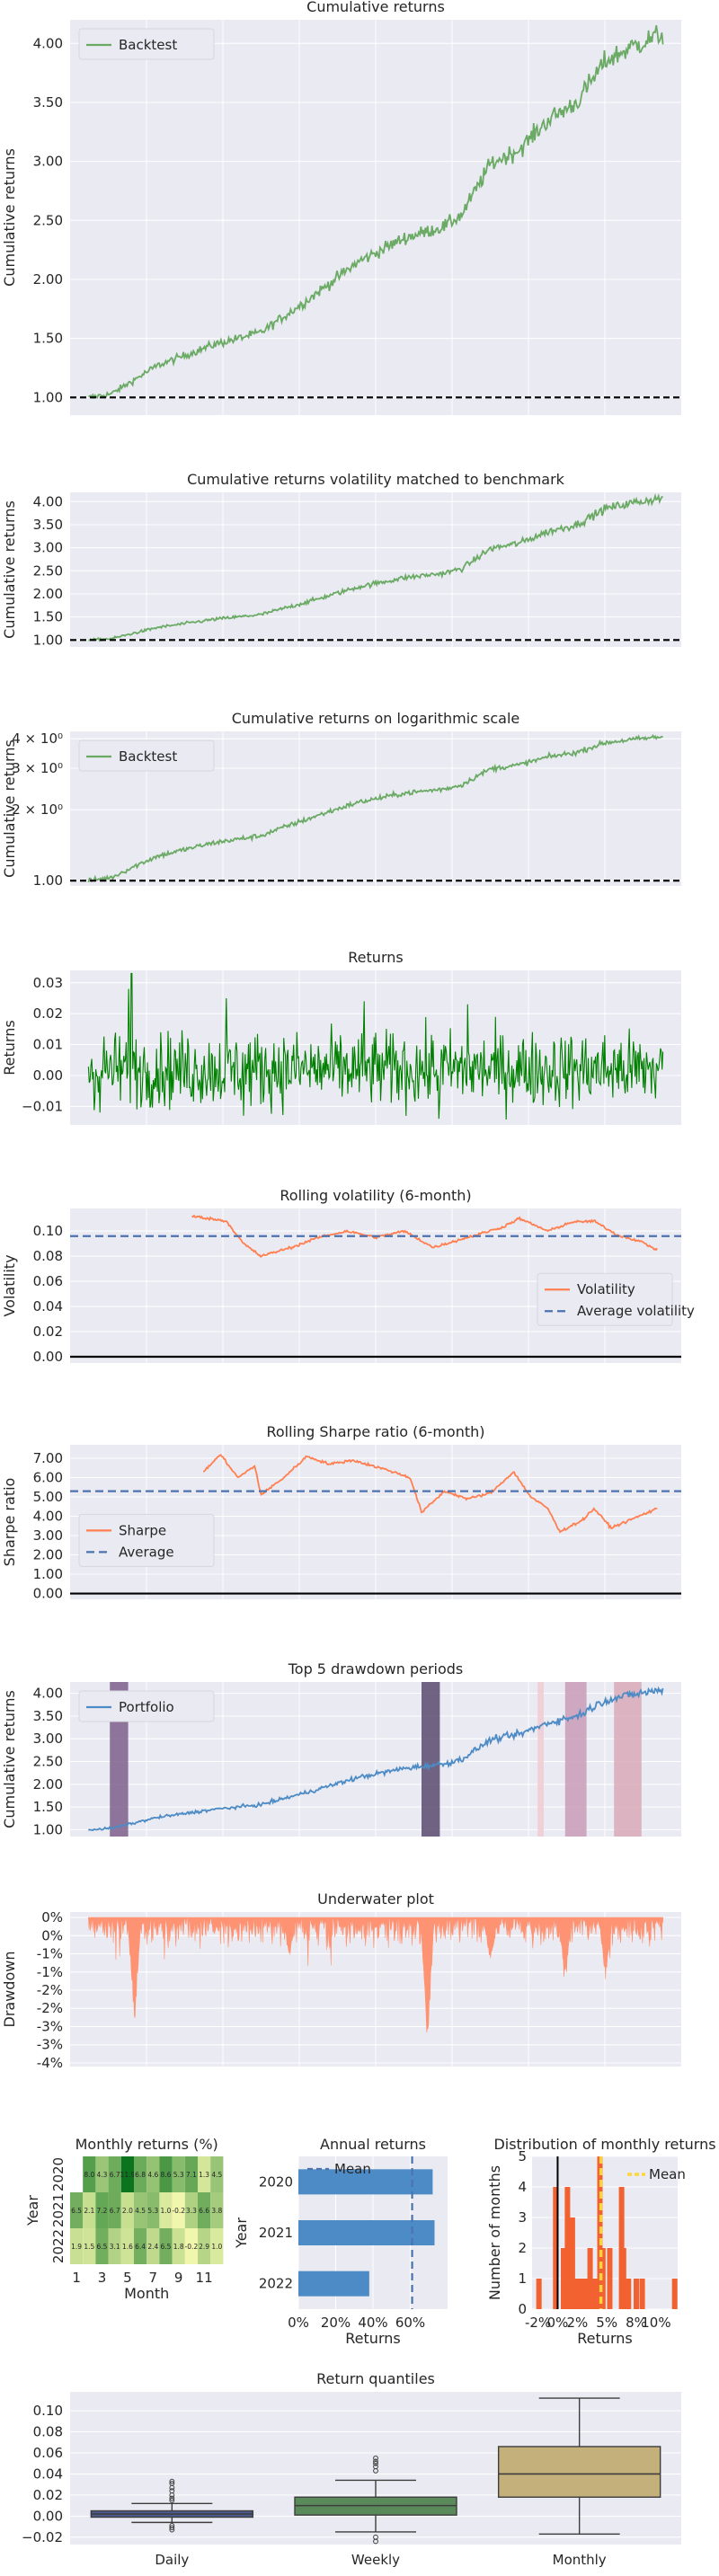 This screenshot has width=719, height=2576. What do you see at coordinates (605, 1299) in the screenshot?
I see `rolling_vol-legend-box` at bounding box center [605, 1299].